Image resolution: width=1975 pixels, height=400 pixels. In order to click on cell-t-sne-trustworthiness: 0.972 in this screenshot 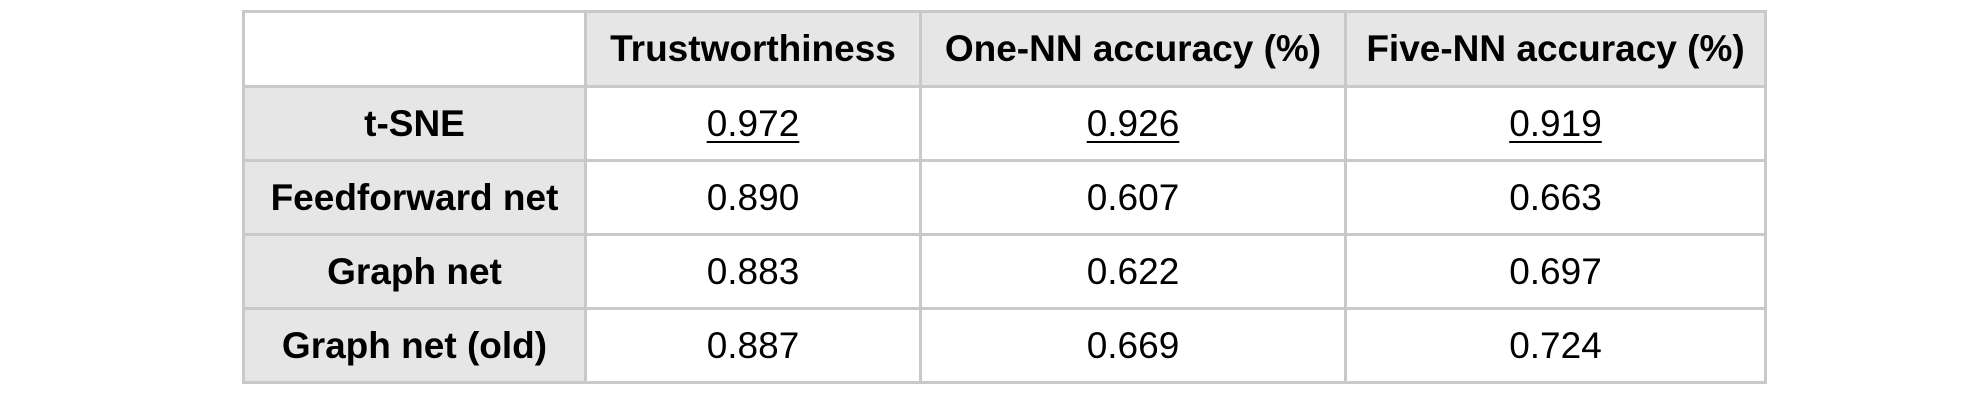, I will do `click(753, 123)`.